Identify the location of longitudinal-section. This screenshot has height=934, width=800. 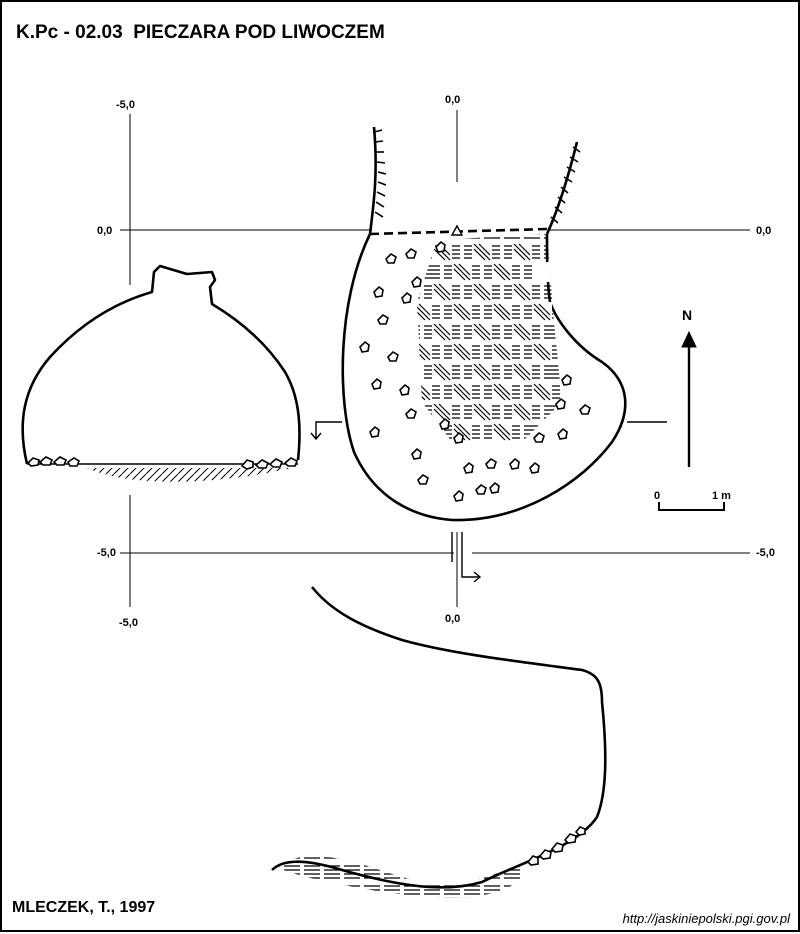
(439, 742).